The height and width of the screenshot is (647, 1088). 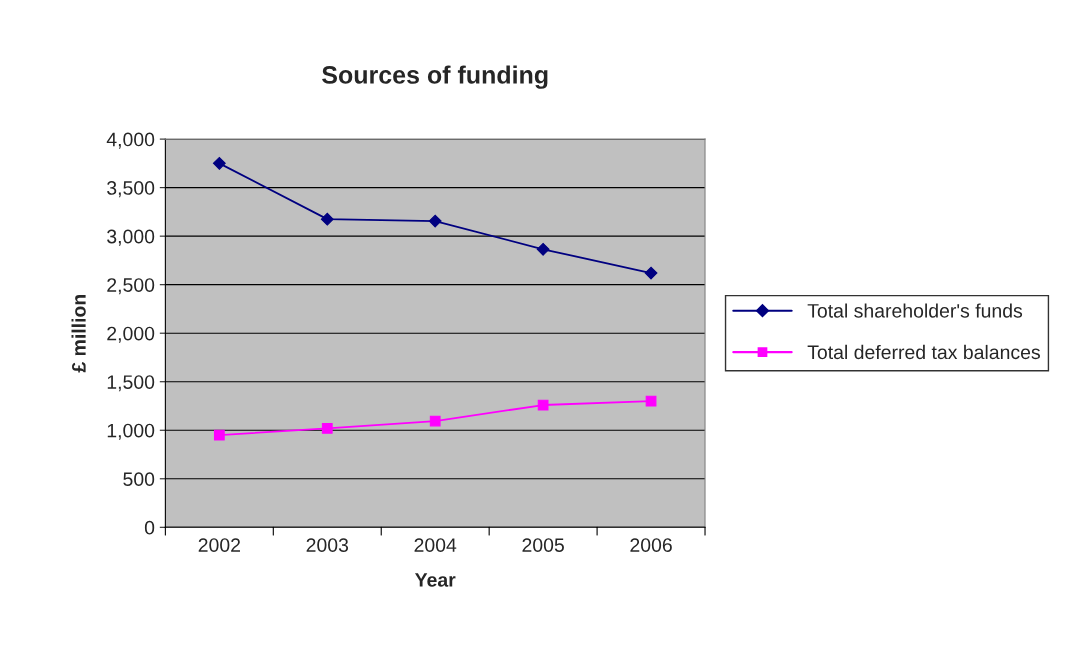 What do you see at coordinates (219, 545) in the screenshot?
I see `x-tick-label: 2002` at bounding box center [219, 545].